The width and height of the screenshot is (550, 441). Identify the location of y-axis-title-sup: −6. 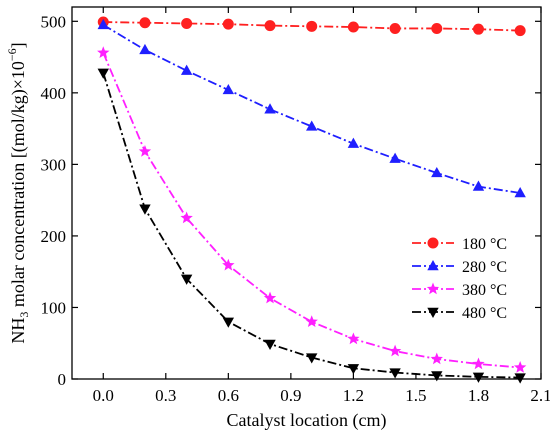
(12, 54).